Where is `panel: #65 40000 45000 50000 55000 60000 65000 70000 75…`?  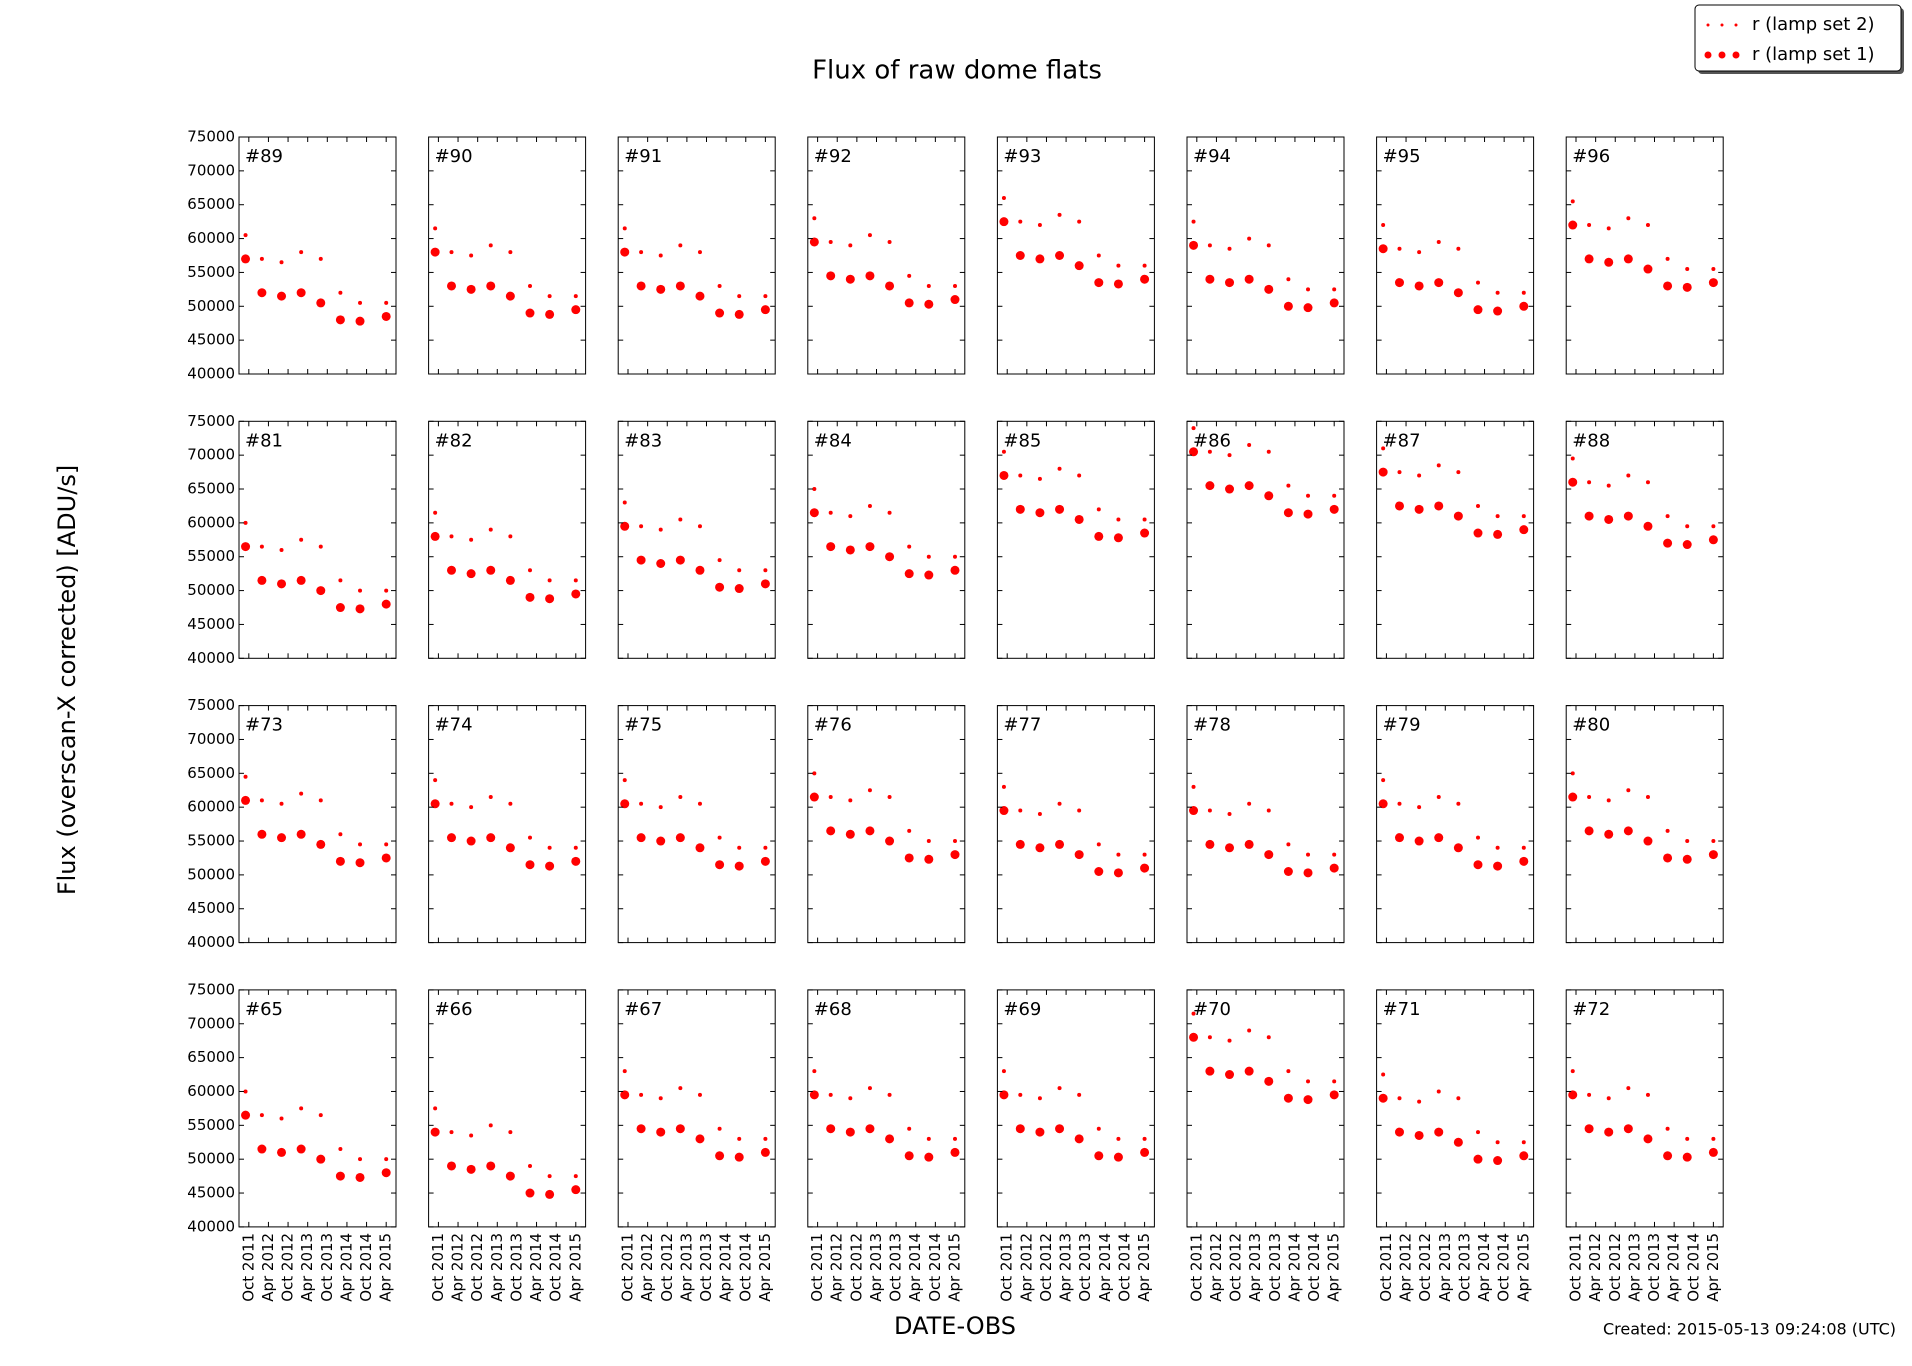 panel: #65 40000 45000 50000 55000 60000 65000 70000 75… is located at coordinates (292, 1141).